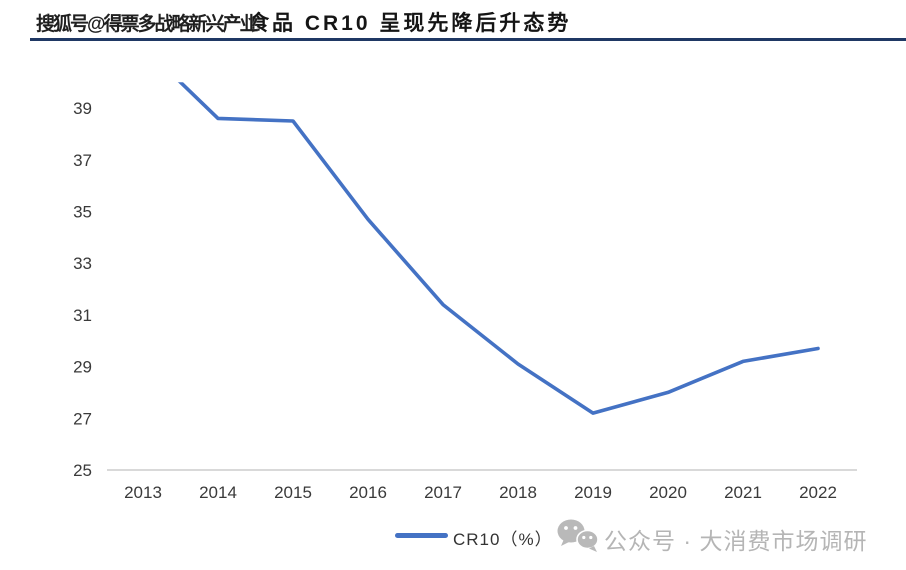 Image resolution: width=906 pixels, height=570 pixels. I want to click on x-axis-label: 2016, so click(368, 492).